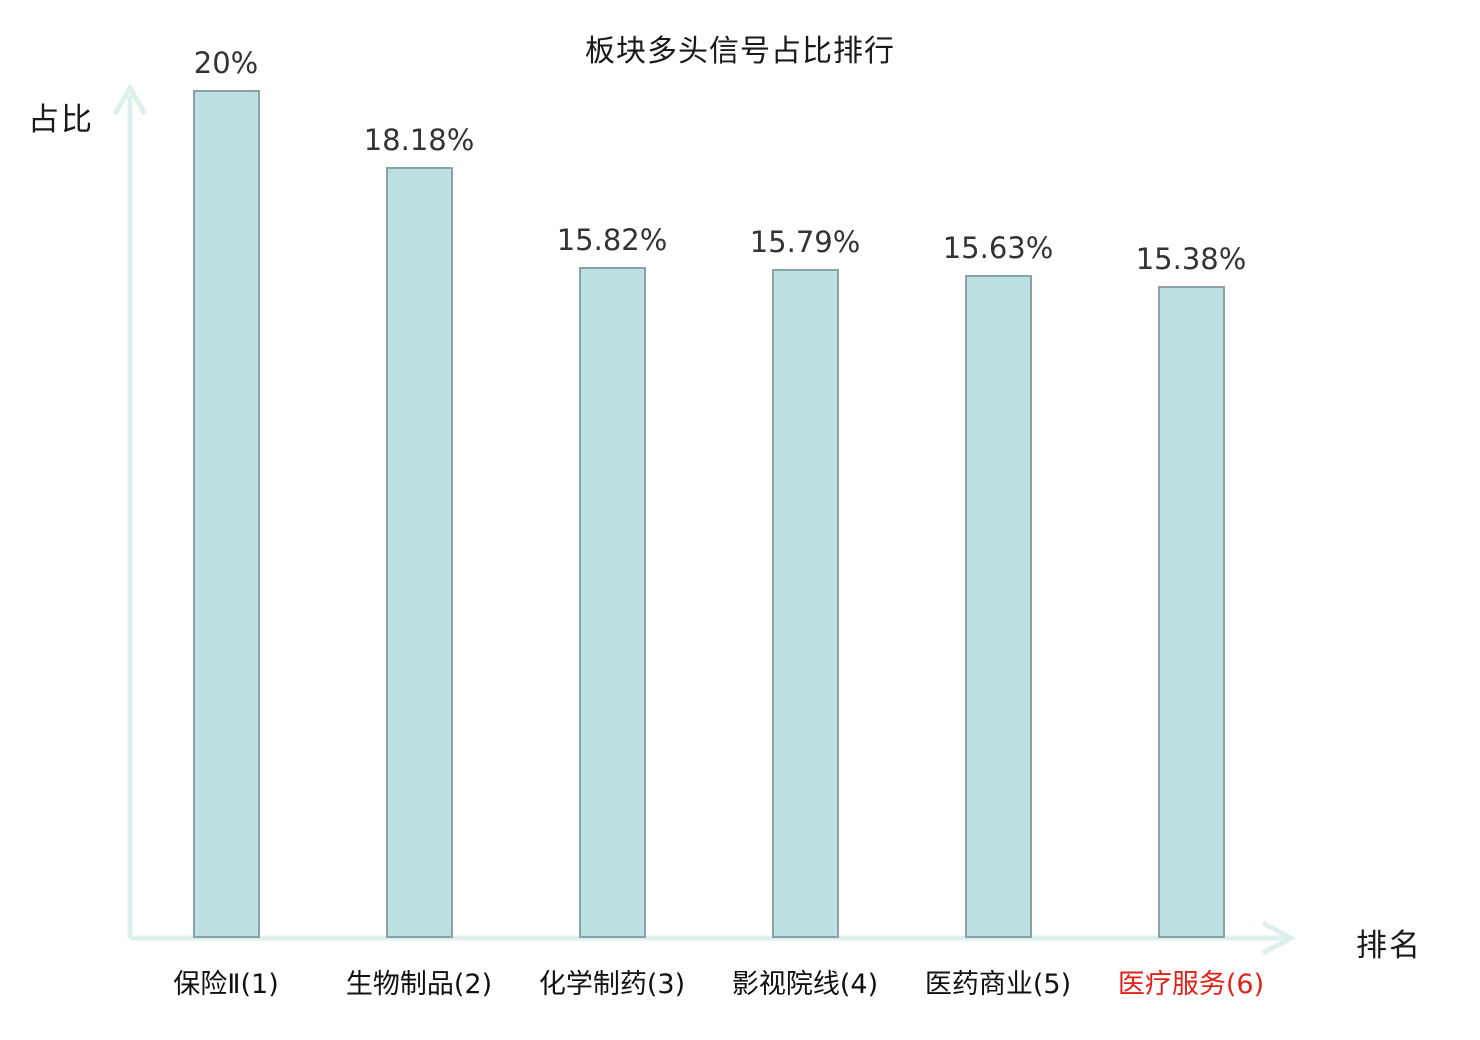 This screenshot has height=1040, width=1480. Describe the element at coordinates (61, 120) in the screenshot. I see `y-axis-label: 占比` at that location.